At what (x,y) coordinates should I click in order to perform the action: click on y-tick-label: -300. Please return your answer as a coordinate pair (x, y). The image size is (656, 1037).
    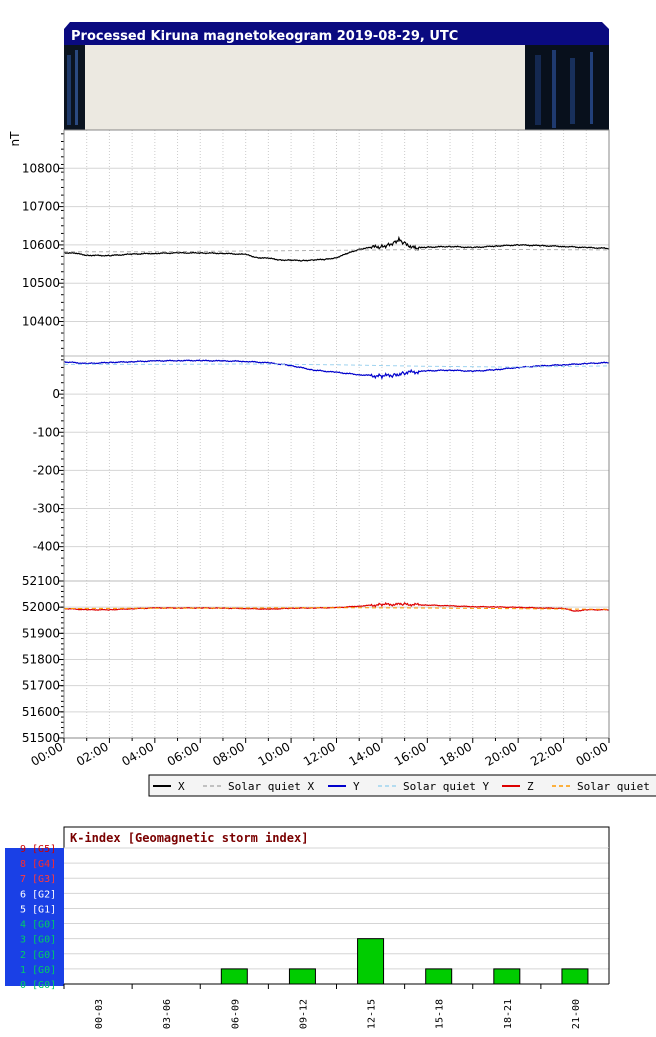
    Looking at the image, I should click on (46, 509).